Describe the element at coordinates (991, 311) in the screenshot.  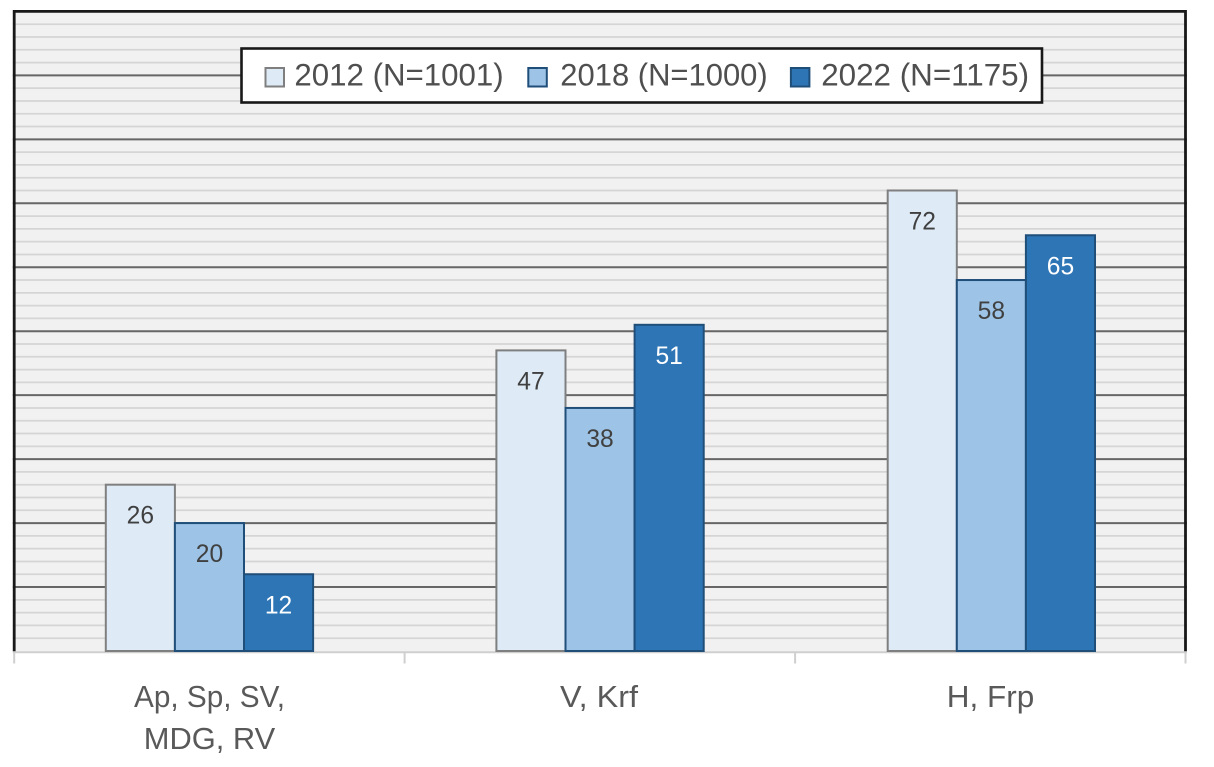
I see `svg-text: 58` at that location.